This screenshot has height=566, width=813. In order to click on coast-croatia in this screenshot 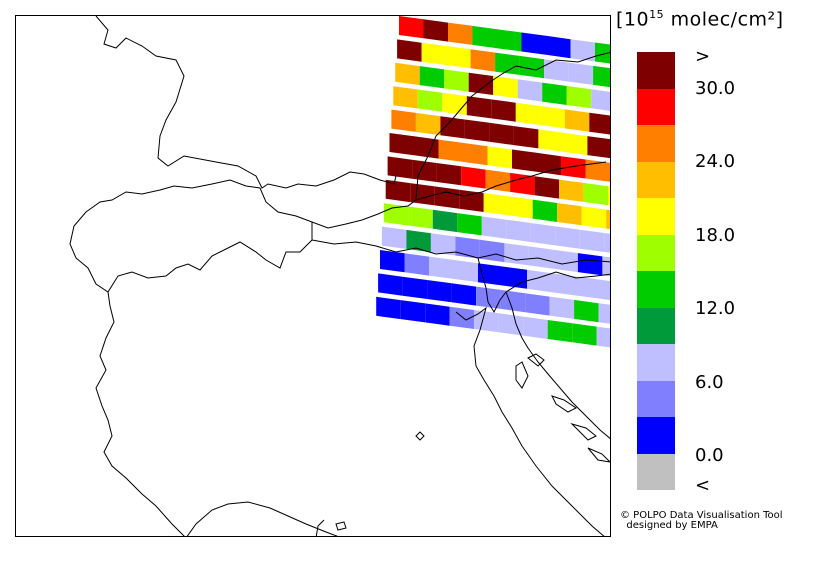, I will do `click(557, 365)`.